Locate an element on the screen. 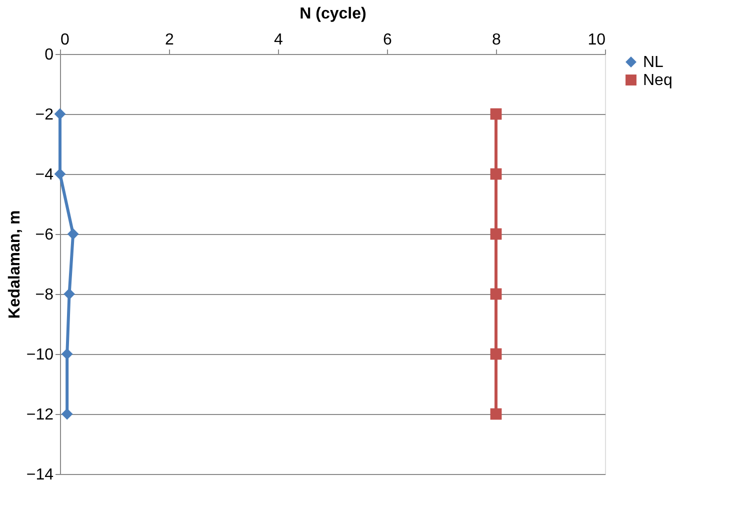  y-tick-label: −2 is located at coordinates (44, 115).